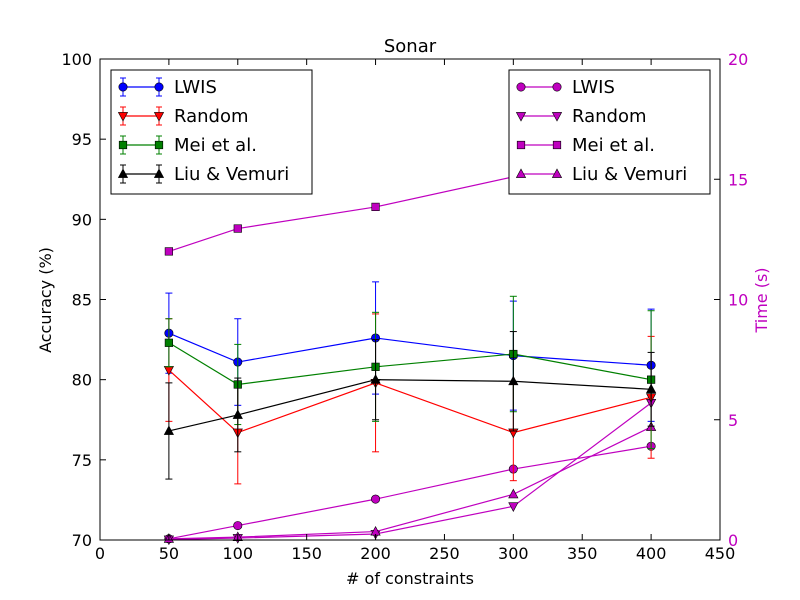  Describe the element at coordinates (82, 139) in the screenshot. I see `y-tick-label-left: 95` at that location.